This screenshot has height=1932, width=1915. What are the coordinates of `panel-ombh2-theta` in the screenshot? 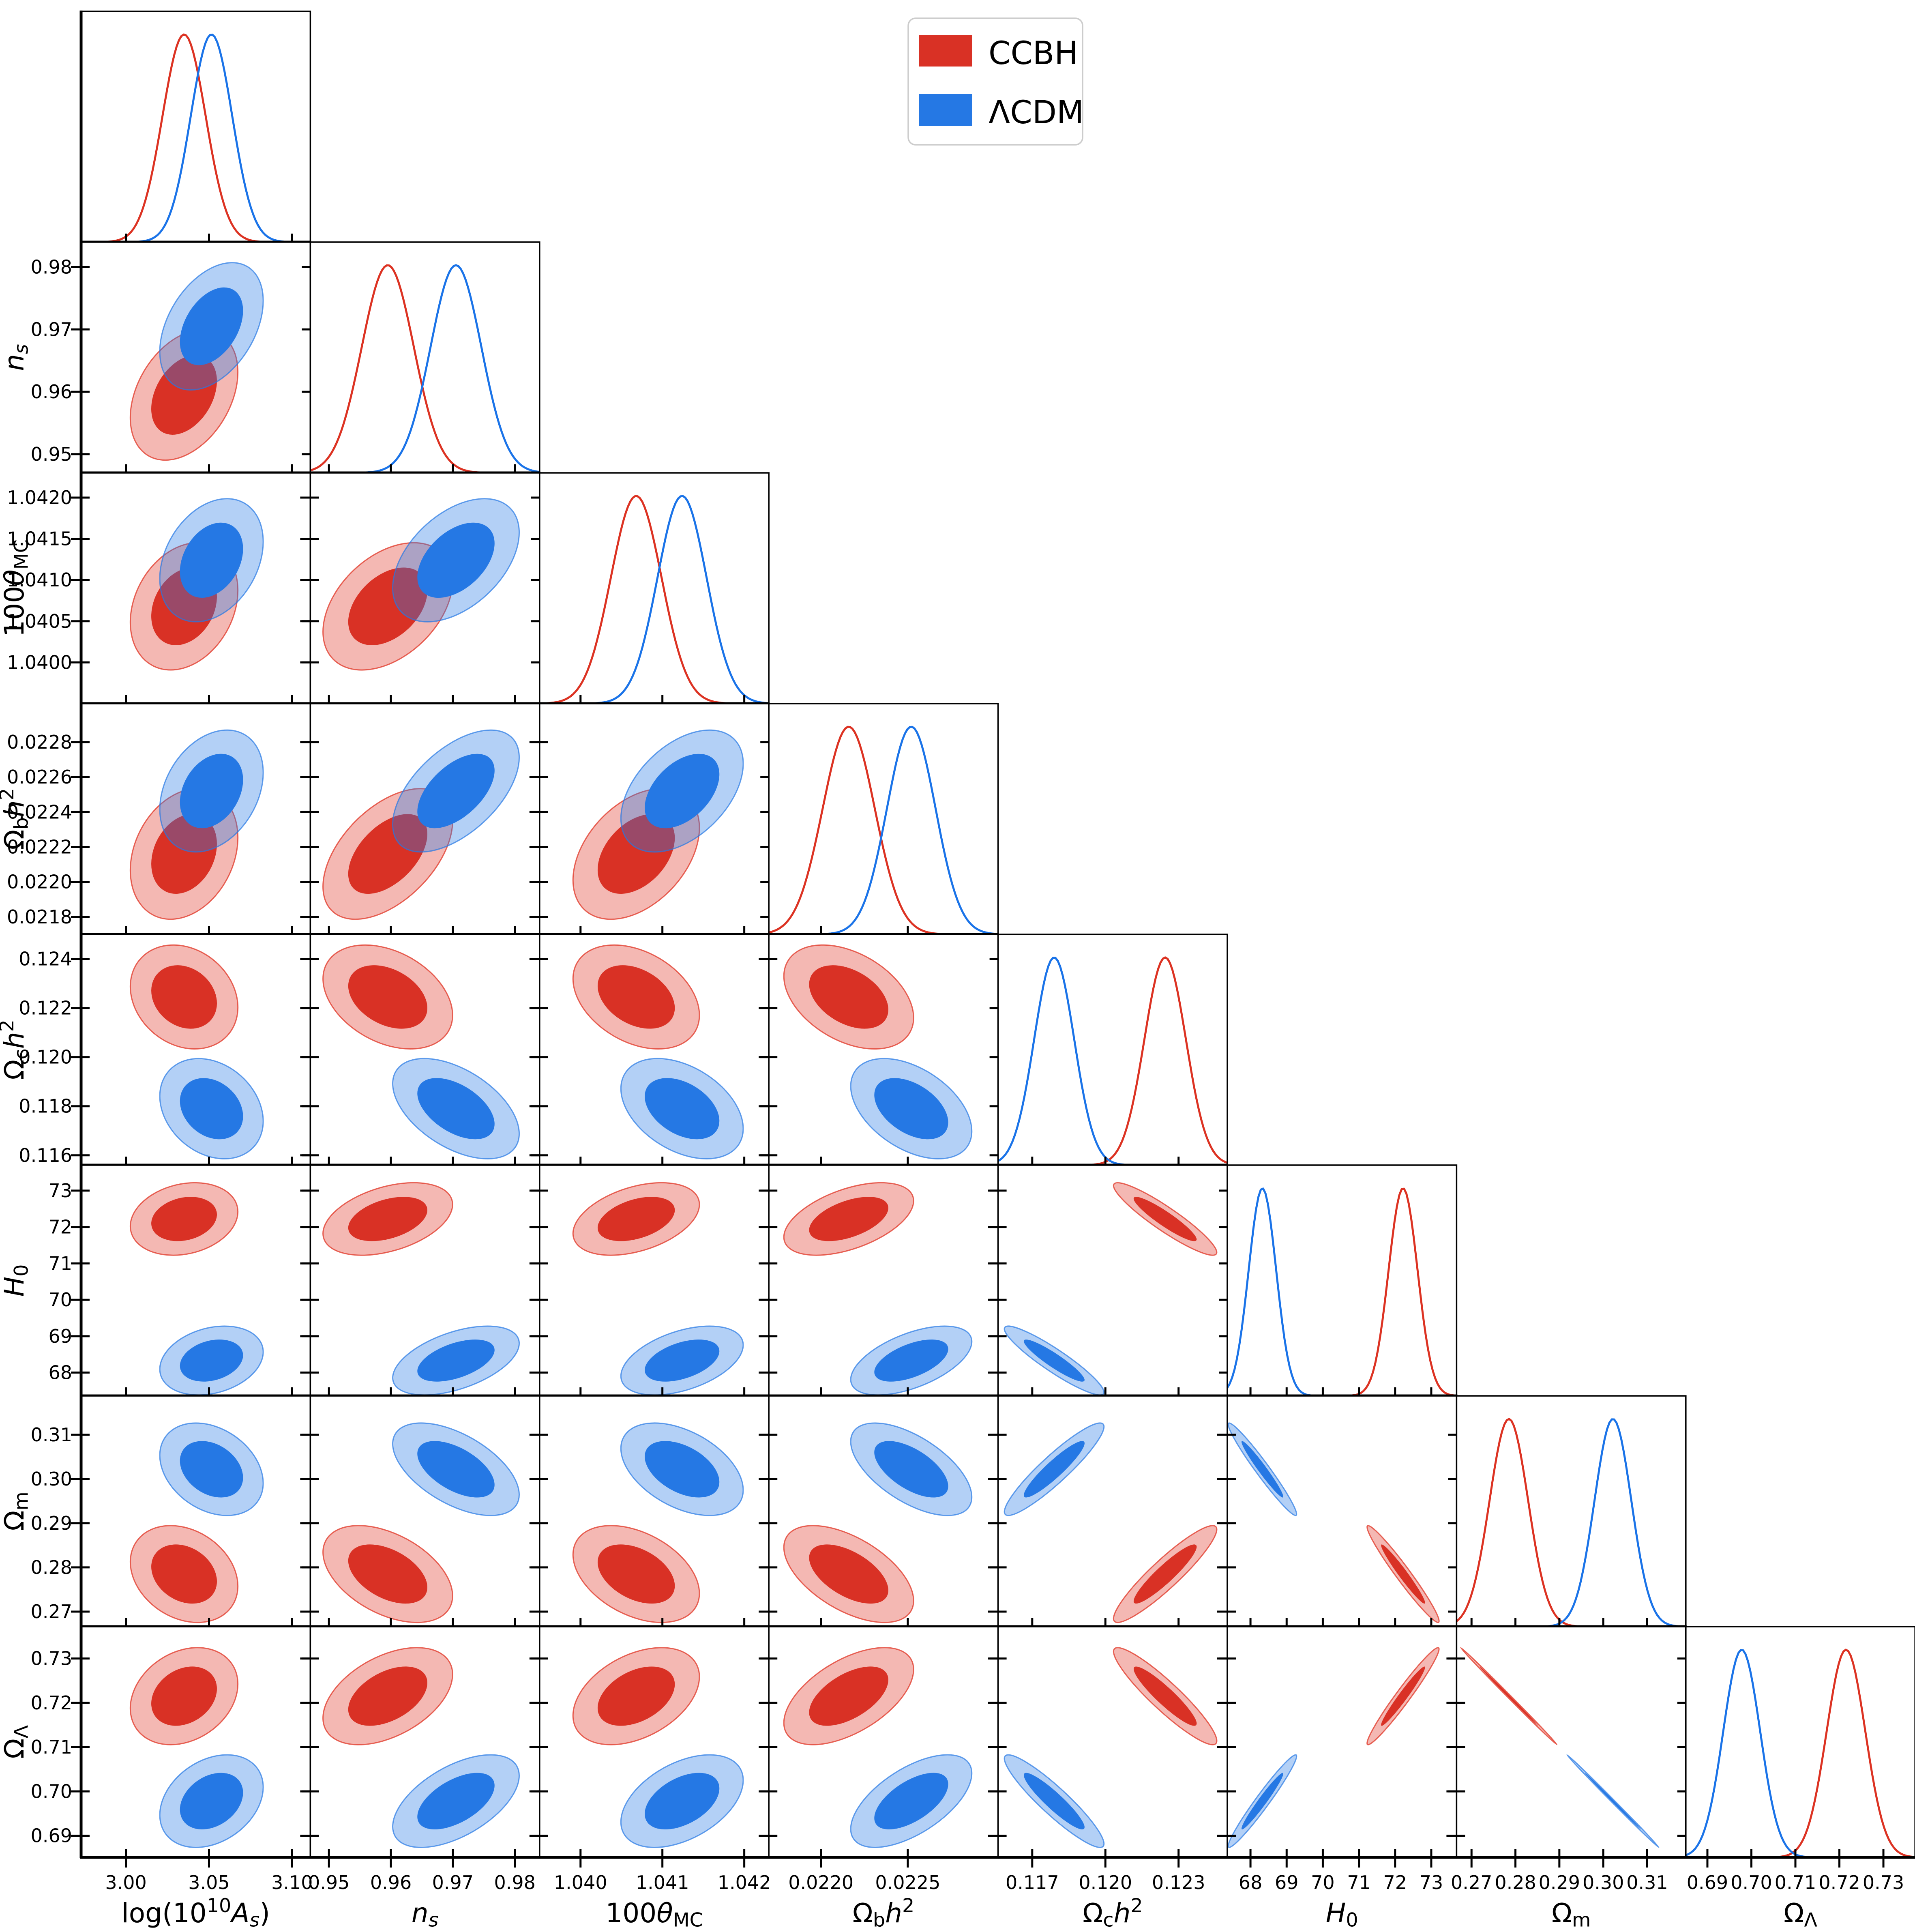 It's located at (649, 824).